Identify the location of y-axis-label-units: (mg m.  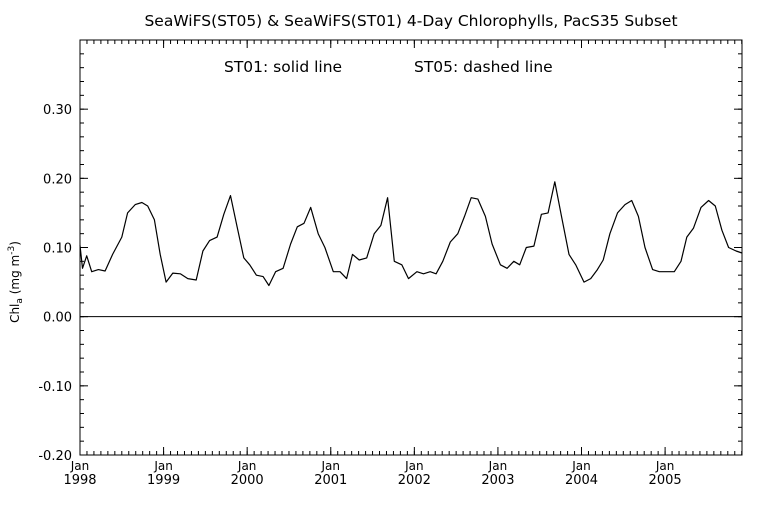
(14, 274).